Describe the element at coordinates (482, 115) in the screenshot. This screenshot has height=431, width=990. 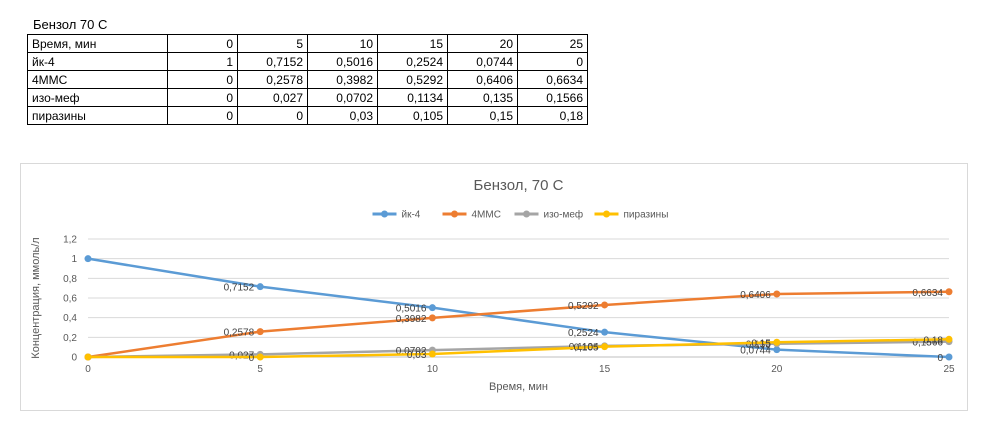
I see `table-cell: 0,15` at that location.